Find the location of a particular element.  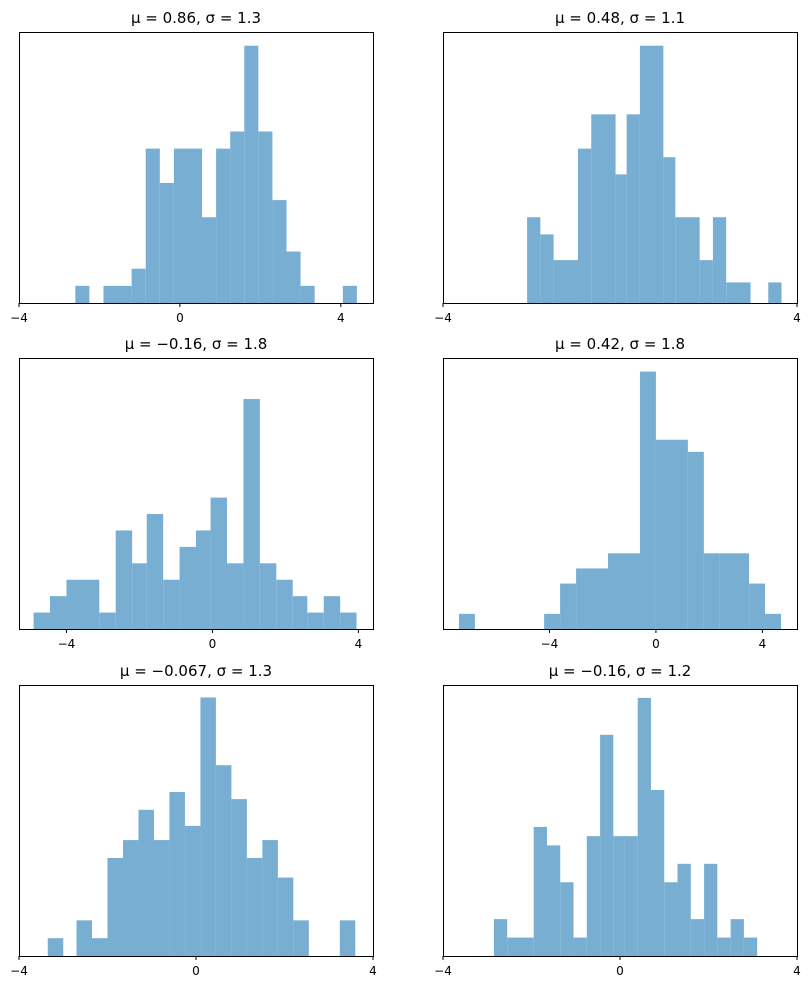

subplot-title: μ = −0.16, σ = 1.8 is located at coordinates (196, 344).